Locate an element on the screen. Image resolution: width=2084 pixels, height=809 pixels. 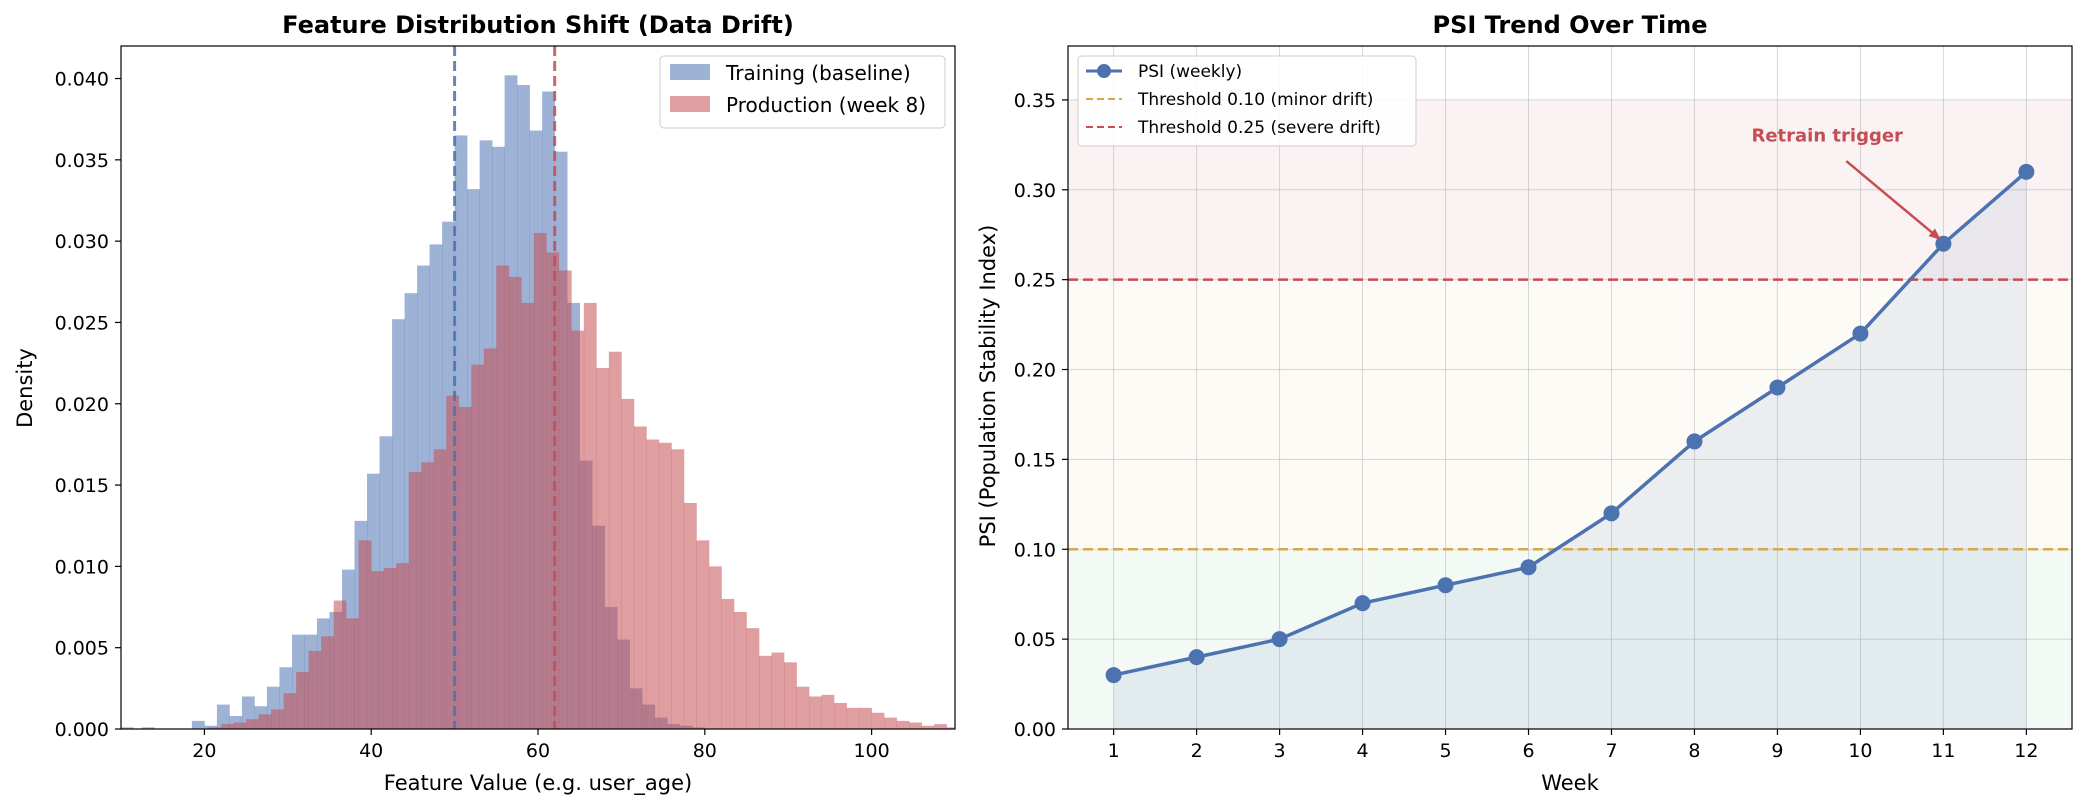
psi-y-axis-label: PSI (Population Stability Index) is located at coordinates (988, 386).